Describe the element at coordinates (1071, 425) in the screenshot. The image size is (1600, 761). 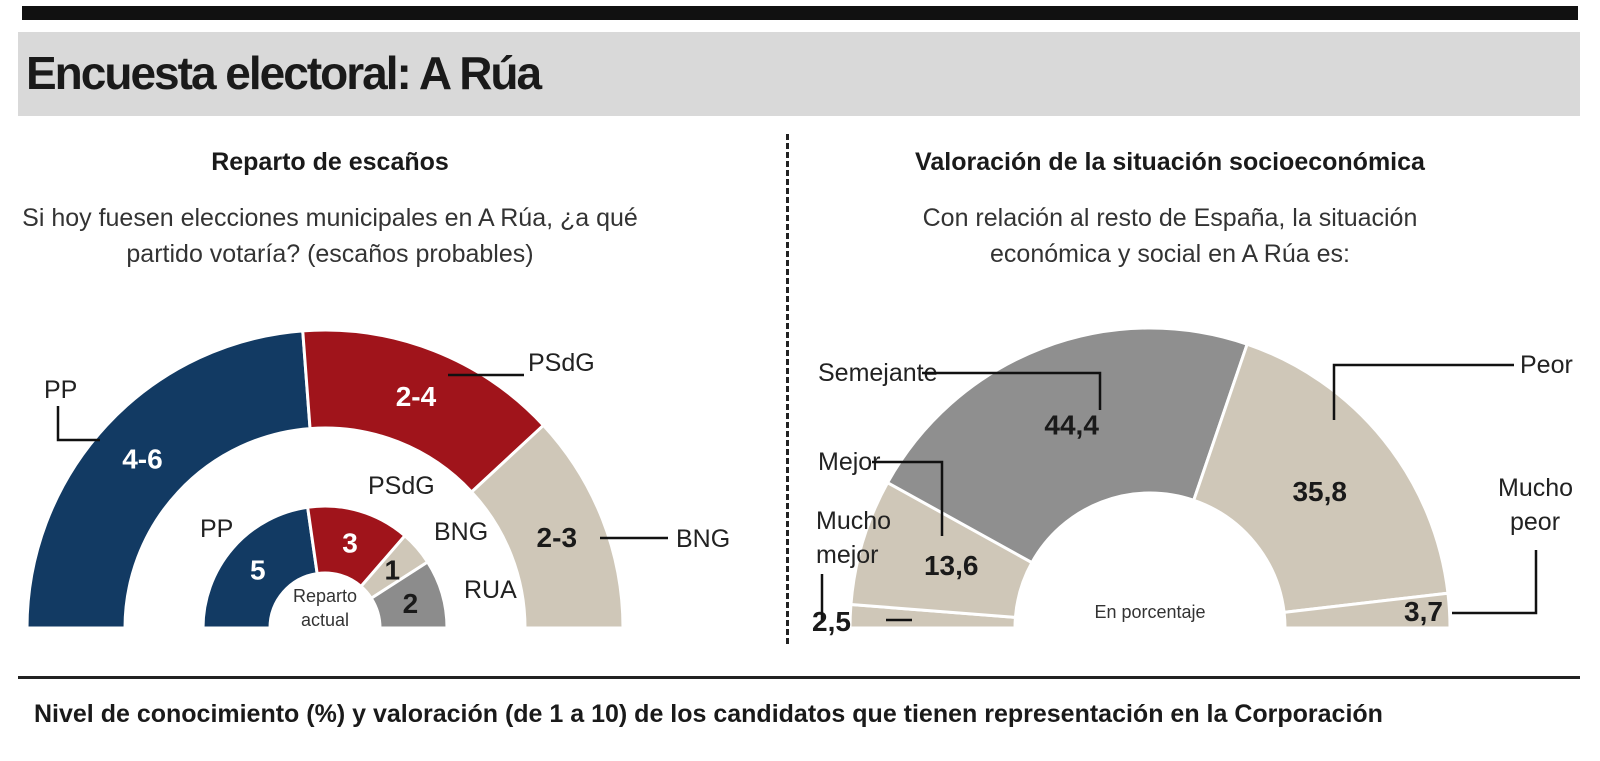
I see `socio-value-semejante: 44,4` at that location.